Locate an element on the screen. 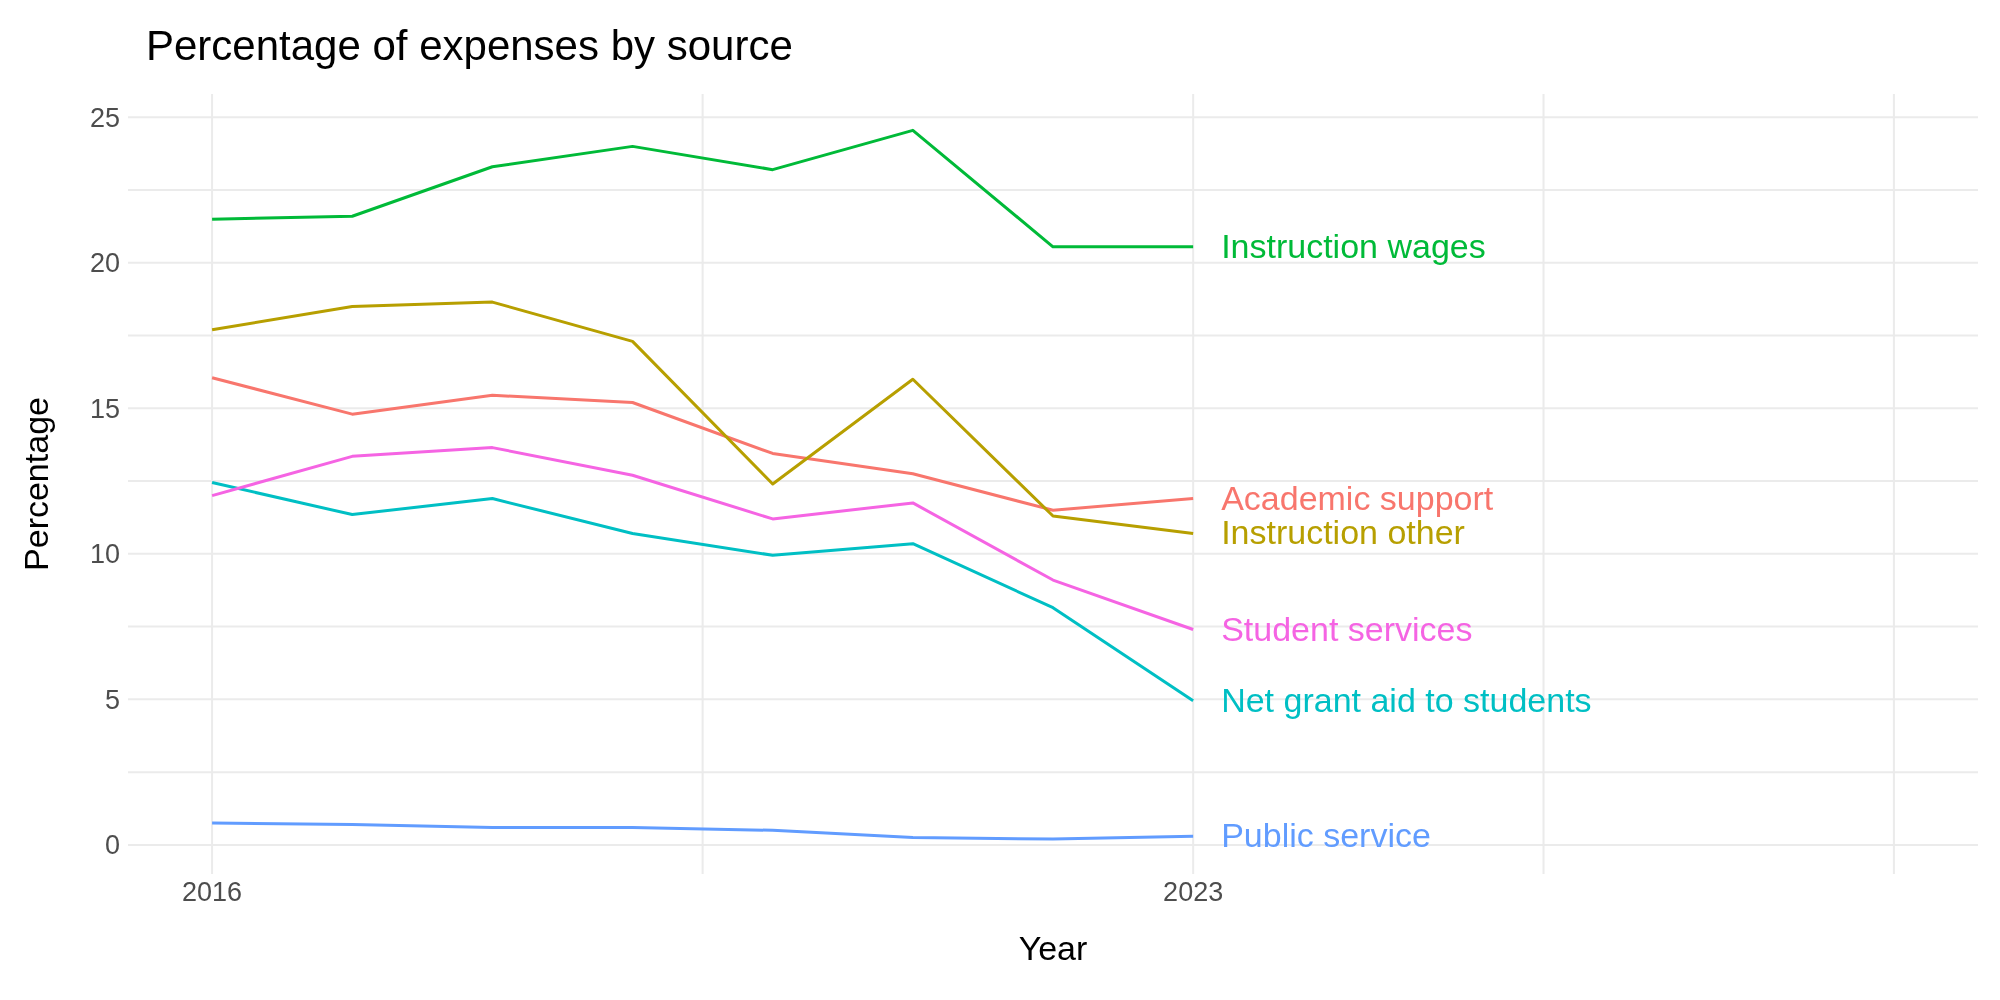 Image resolution: width=2000 pixels, height=1000 pixels. y-tick-label: 25 is located at coordinates (104, 117).